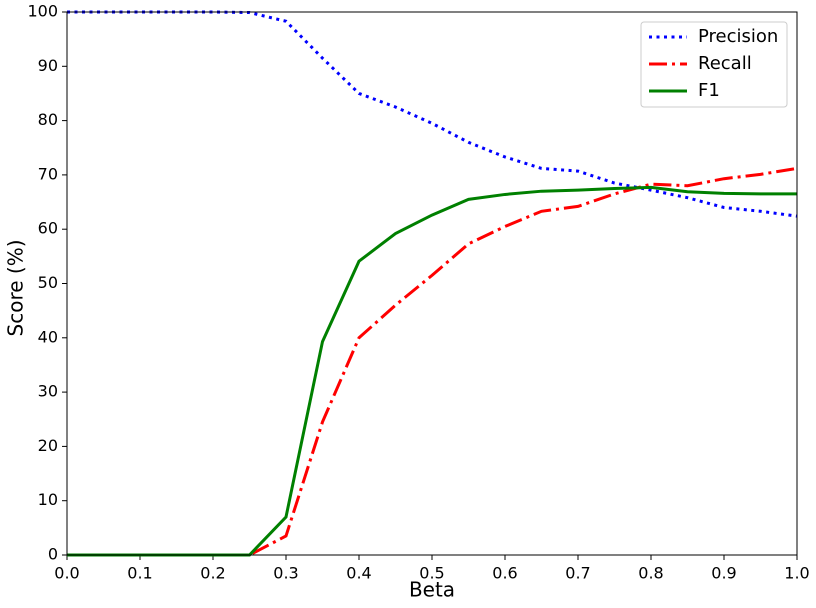 The image size is (816, 608). Describe the element at coordinates (48, 282) in the screenshot. I see `y-tick-label: 50` at that location.